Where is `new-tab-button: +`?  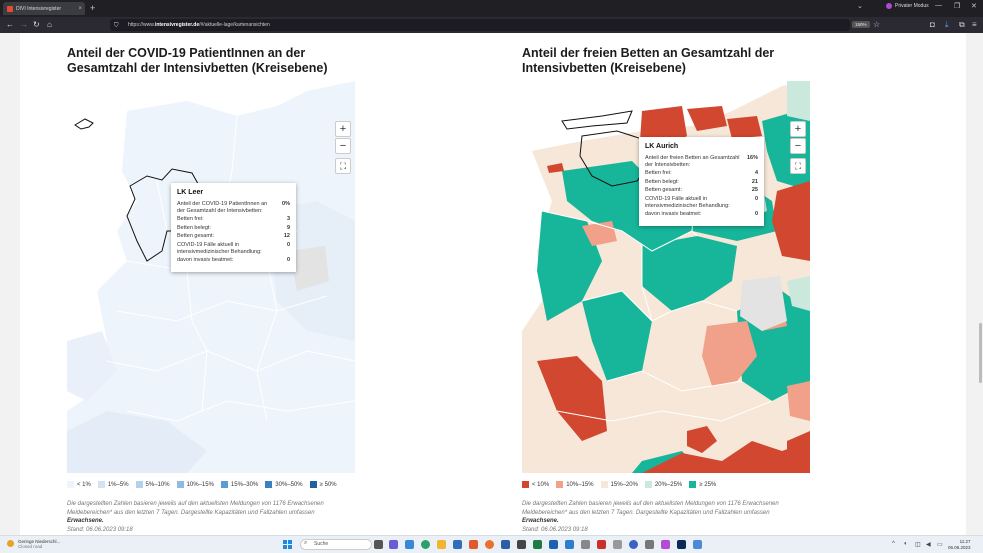
new-tab-button: + is located at coordinates (93, 8).